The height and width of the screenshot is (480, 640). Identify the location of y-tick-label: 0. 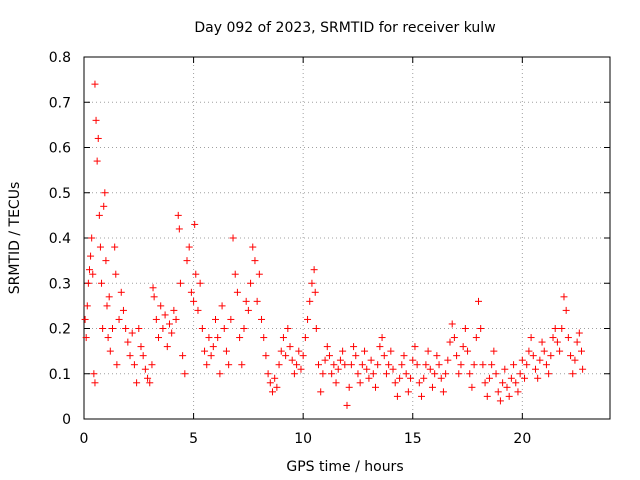
(66, 420).